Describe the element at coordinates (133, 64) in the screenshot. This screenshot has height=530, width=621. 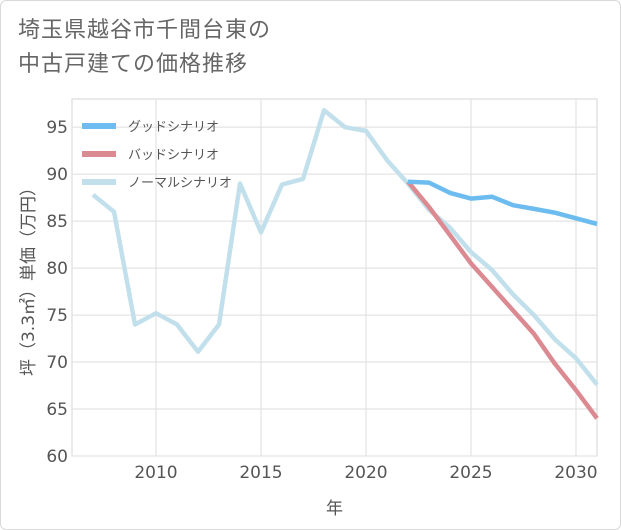
I see `title-line-2: 中古戸建ての価格推移` at that location.